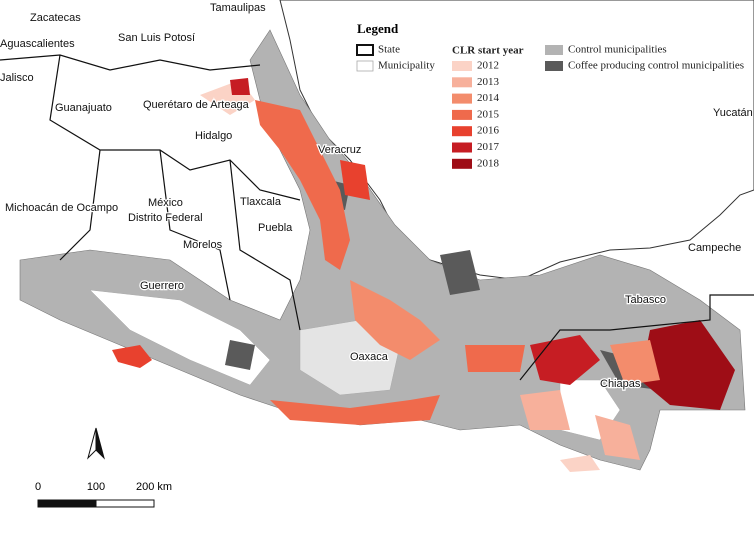 This screenshot has width=754, height=533. What do you see at coordinates (733, 113) in the screenshot?
I see `state-label: Yucatán` at bounding box center [733, 113].